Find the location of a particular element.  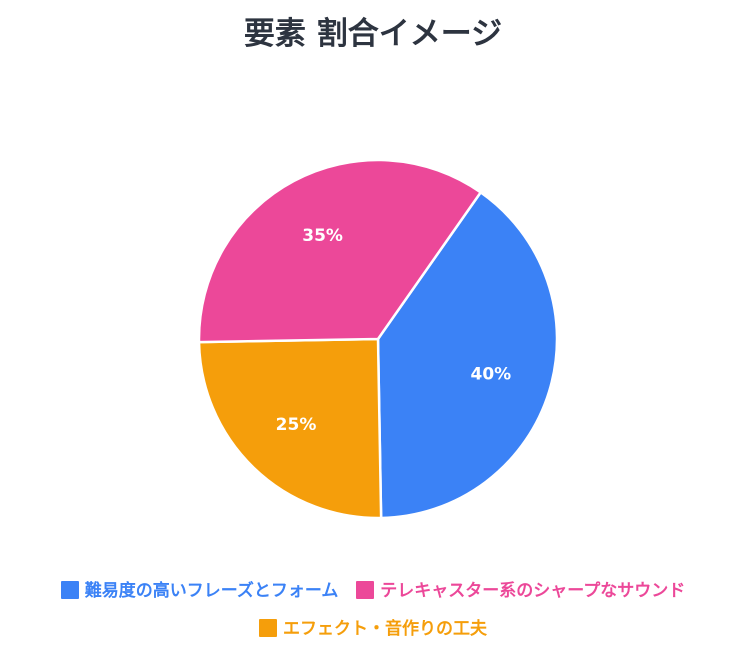

legend-item-effects: エフェクト・音作りの工夫 is located at coordinates (373, 626).